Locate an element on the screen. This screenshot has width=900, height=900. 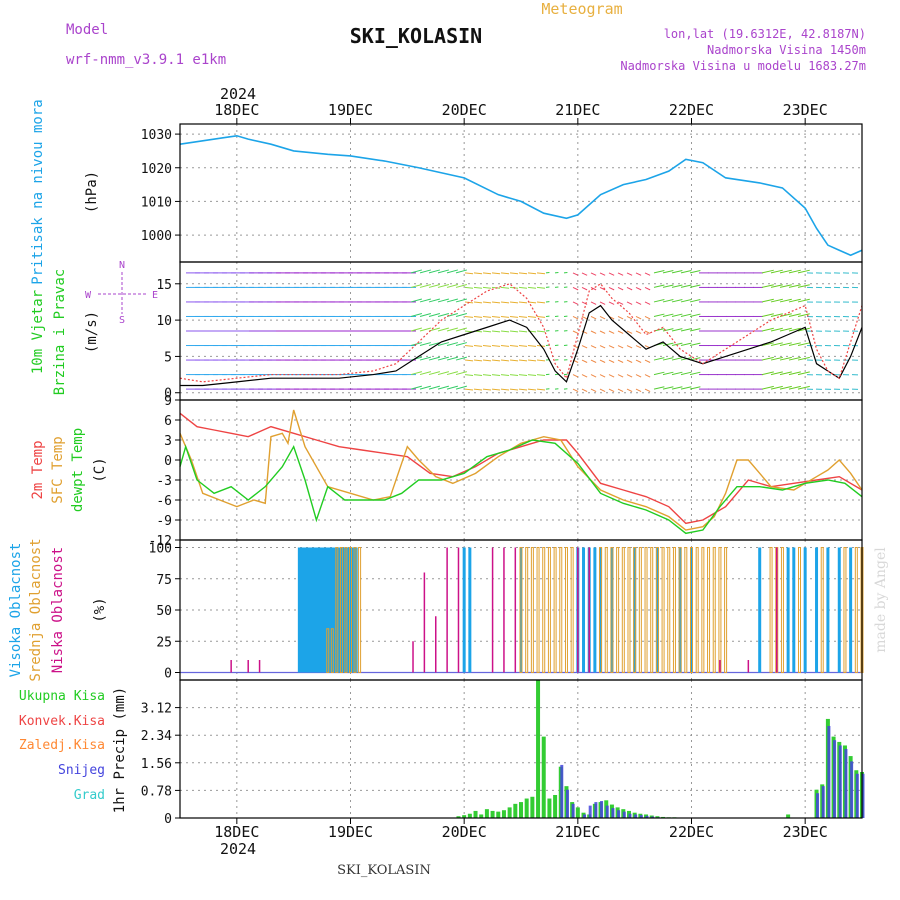
ytick-label: 100 is located at coordinates (160, 549).